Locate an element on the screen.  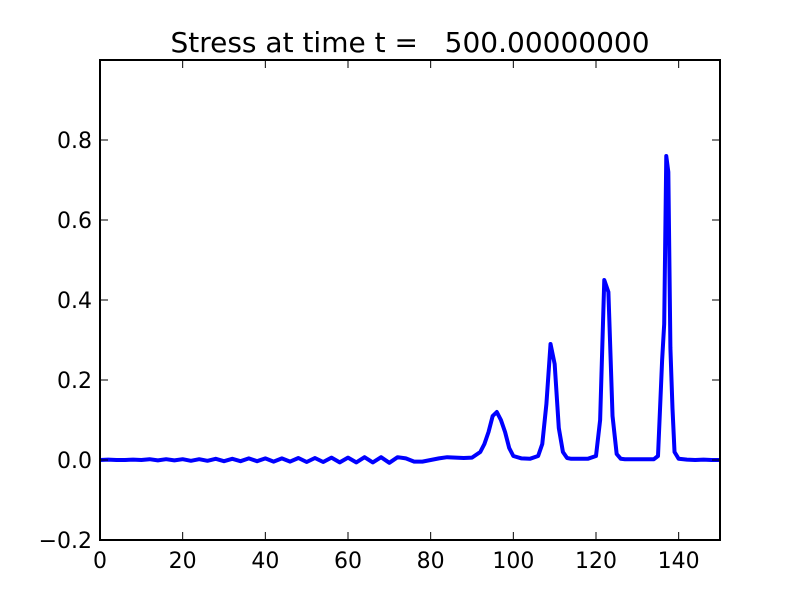
x-tick-label: 80 is located at coordinates (431, 561).